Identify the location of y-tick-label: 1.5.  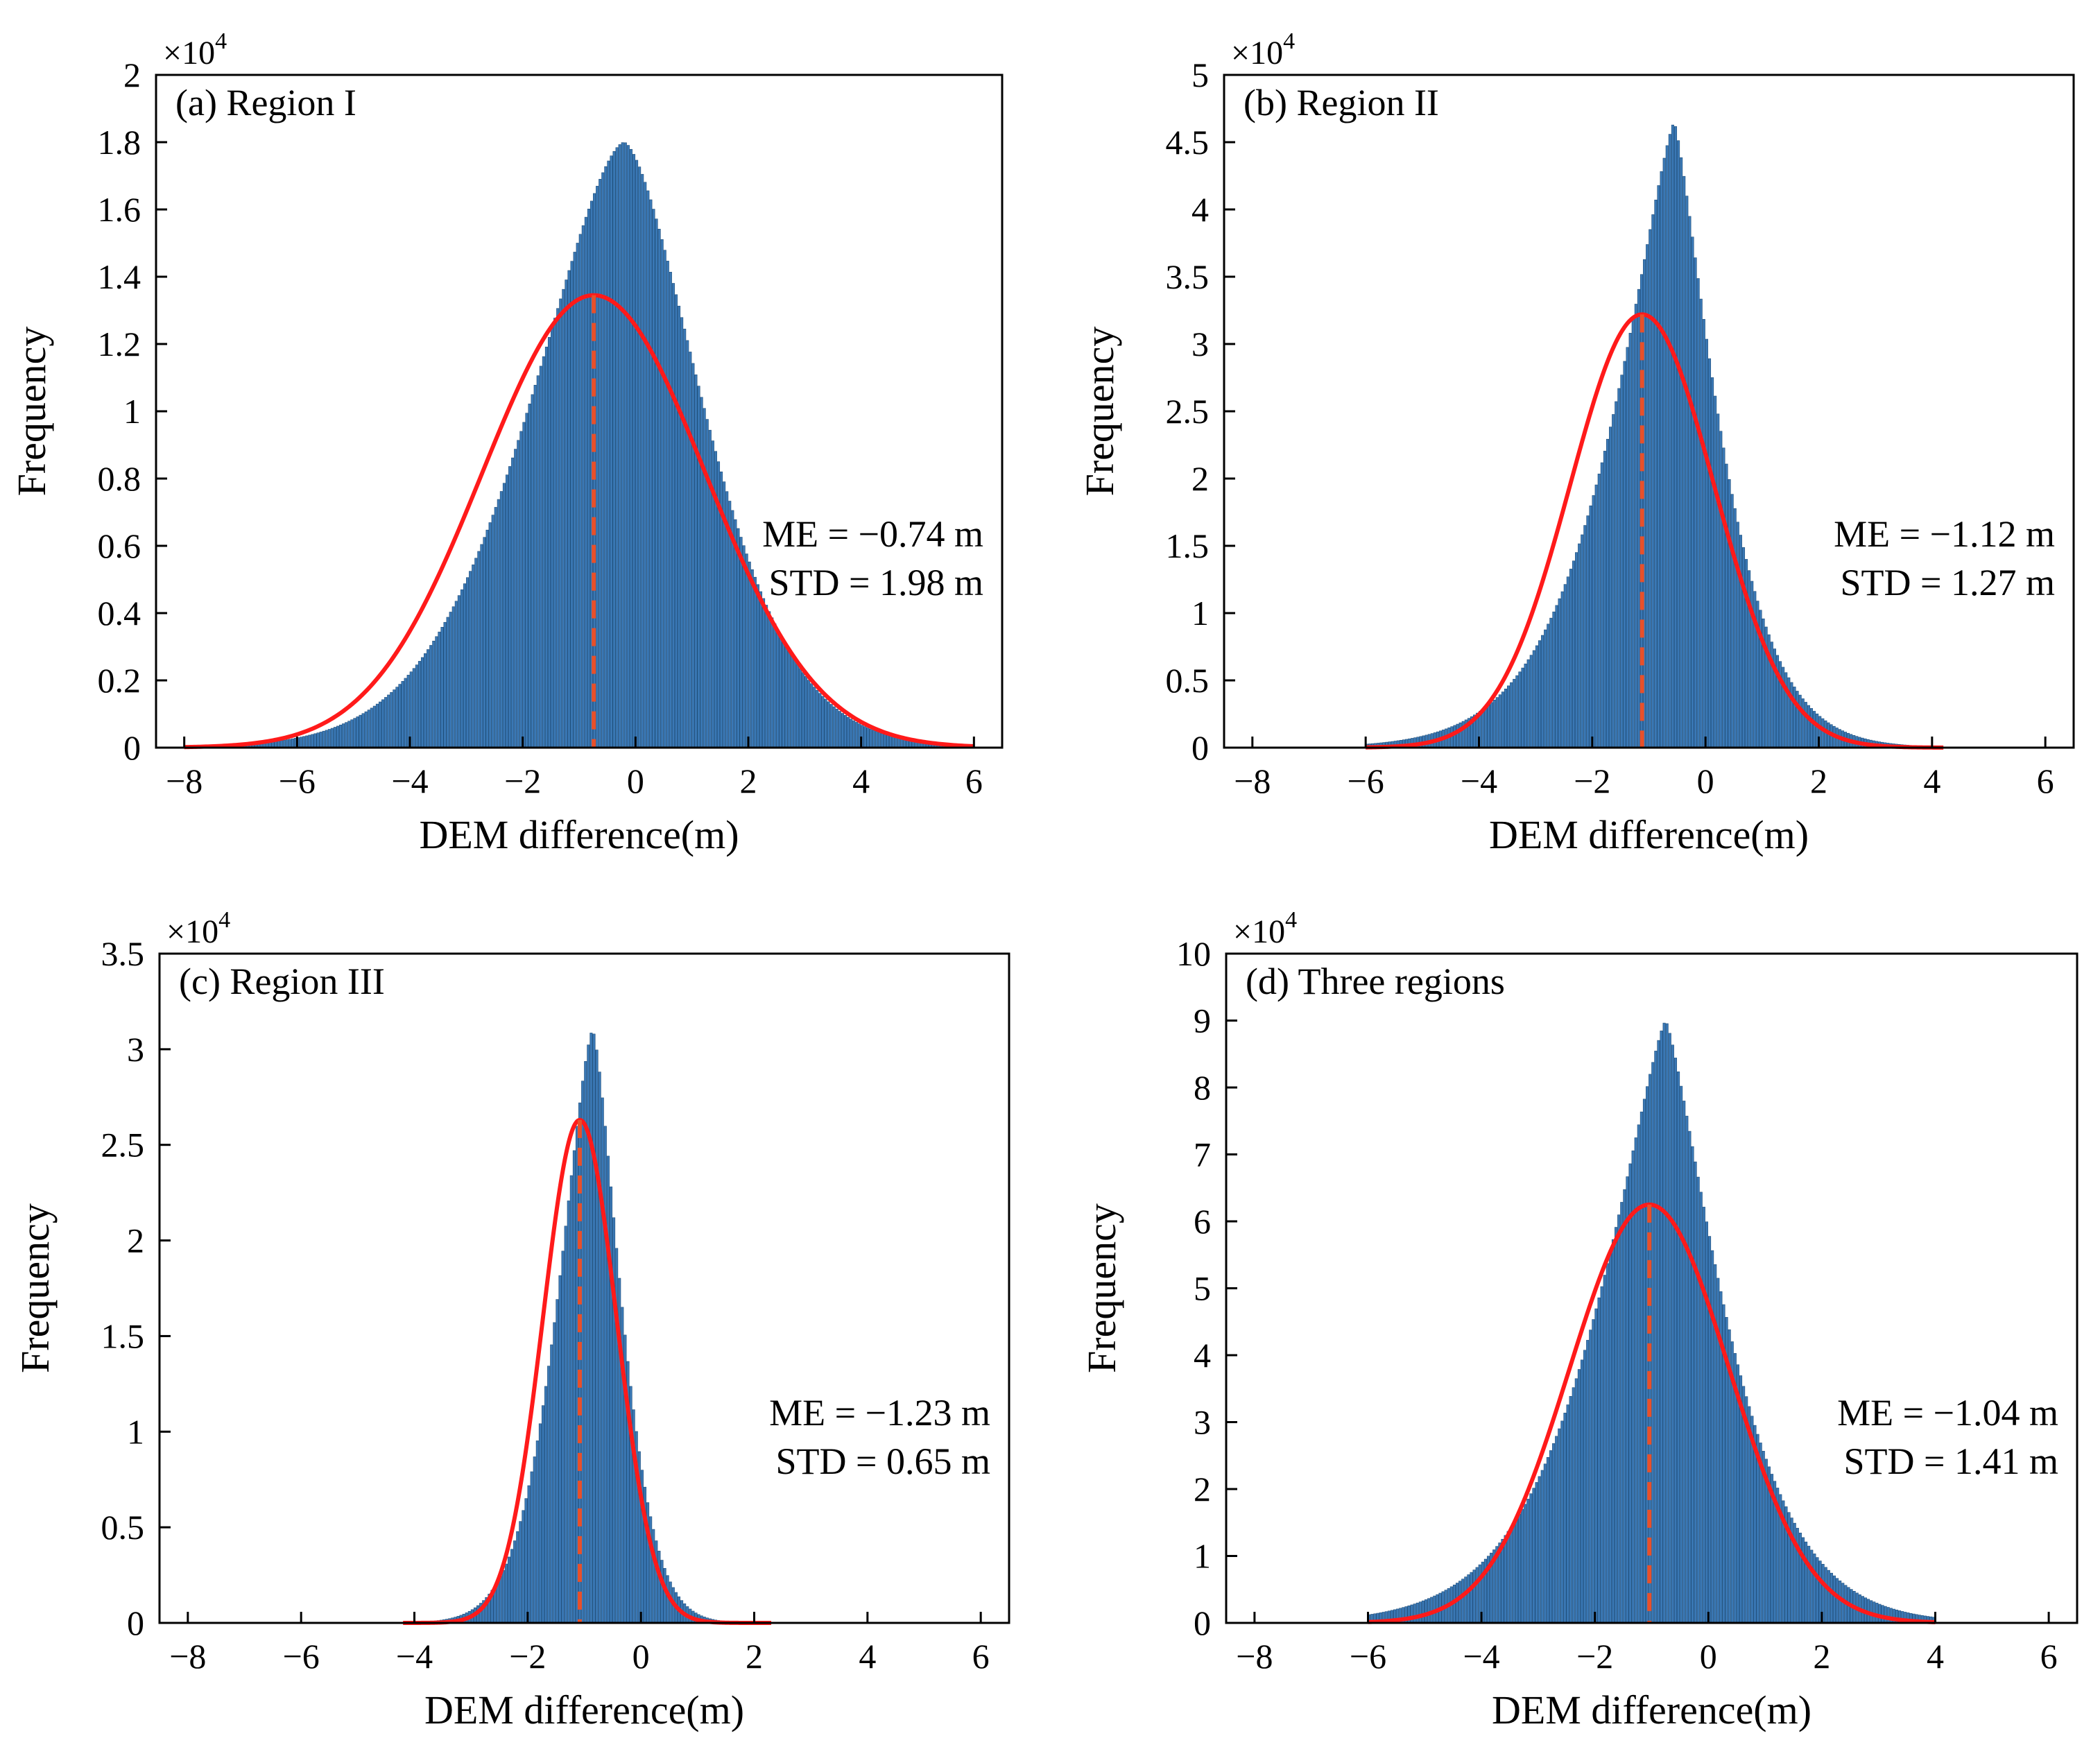
(1188, 545).